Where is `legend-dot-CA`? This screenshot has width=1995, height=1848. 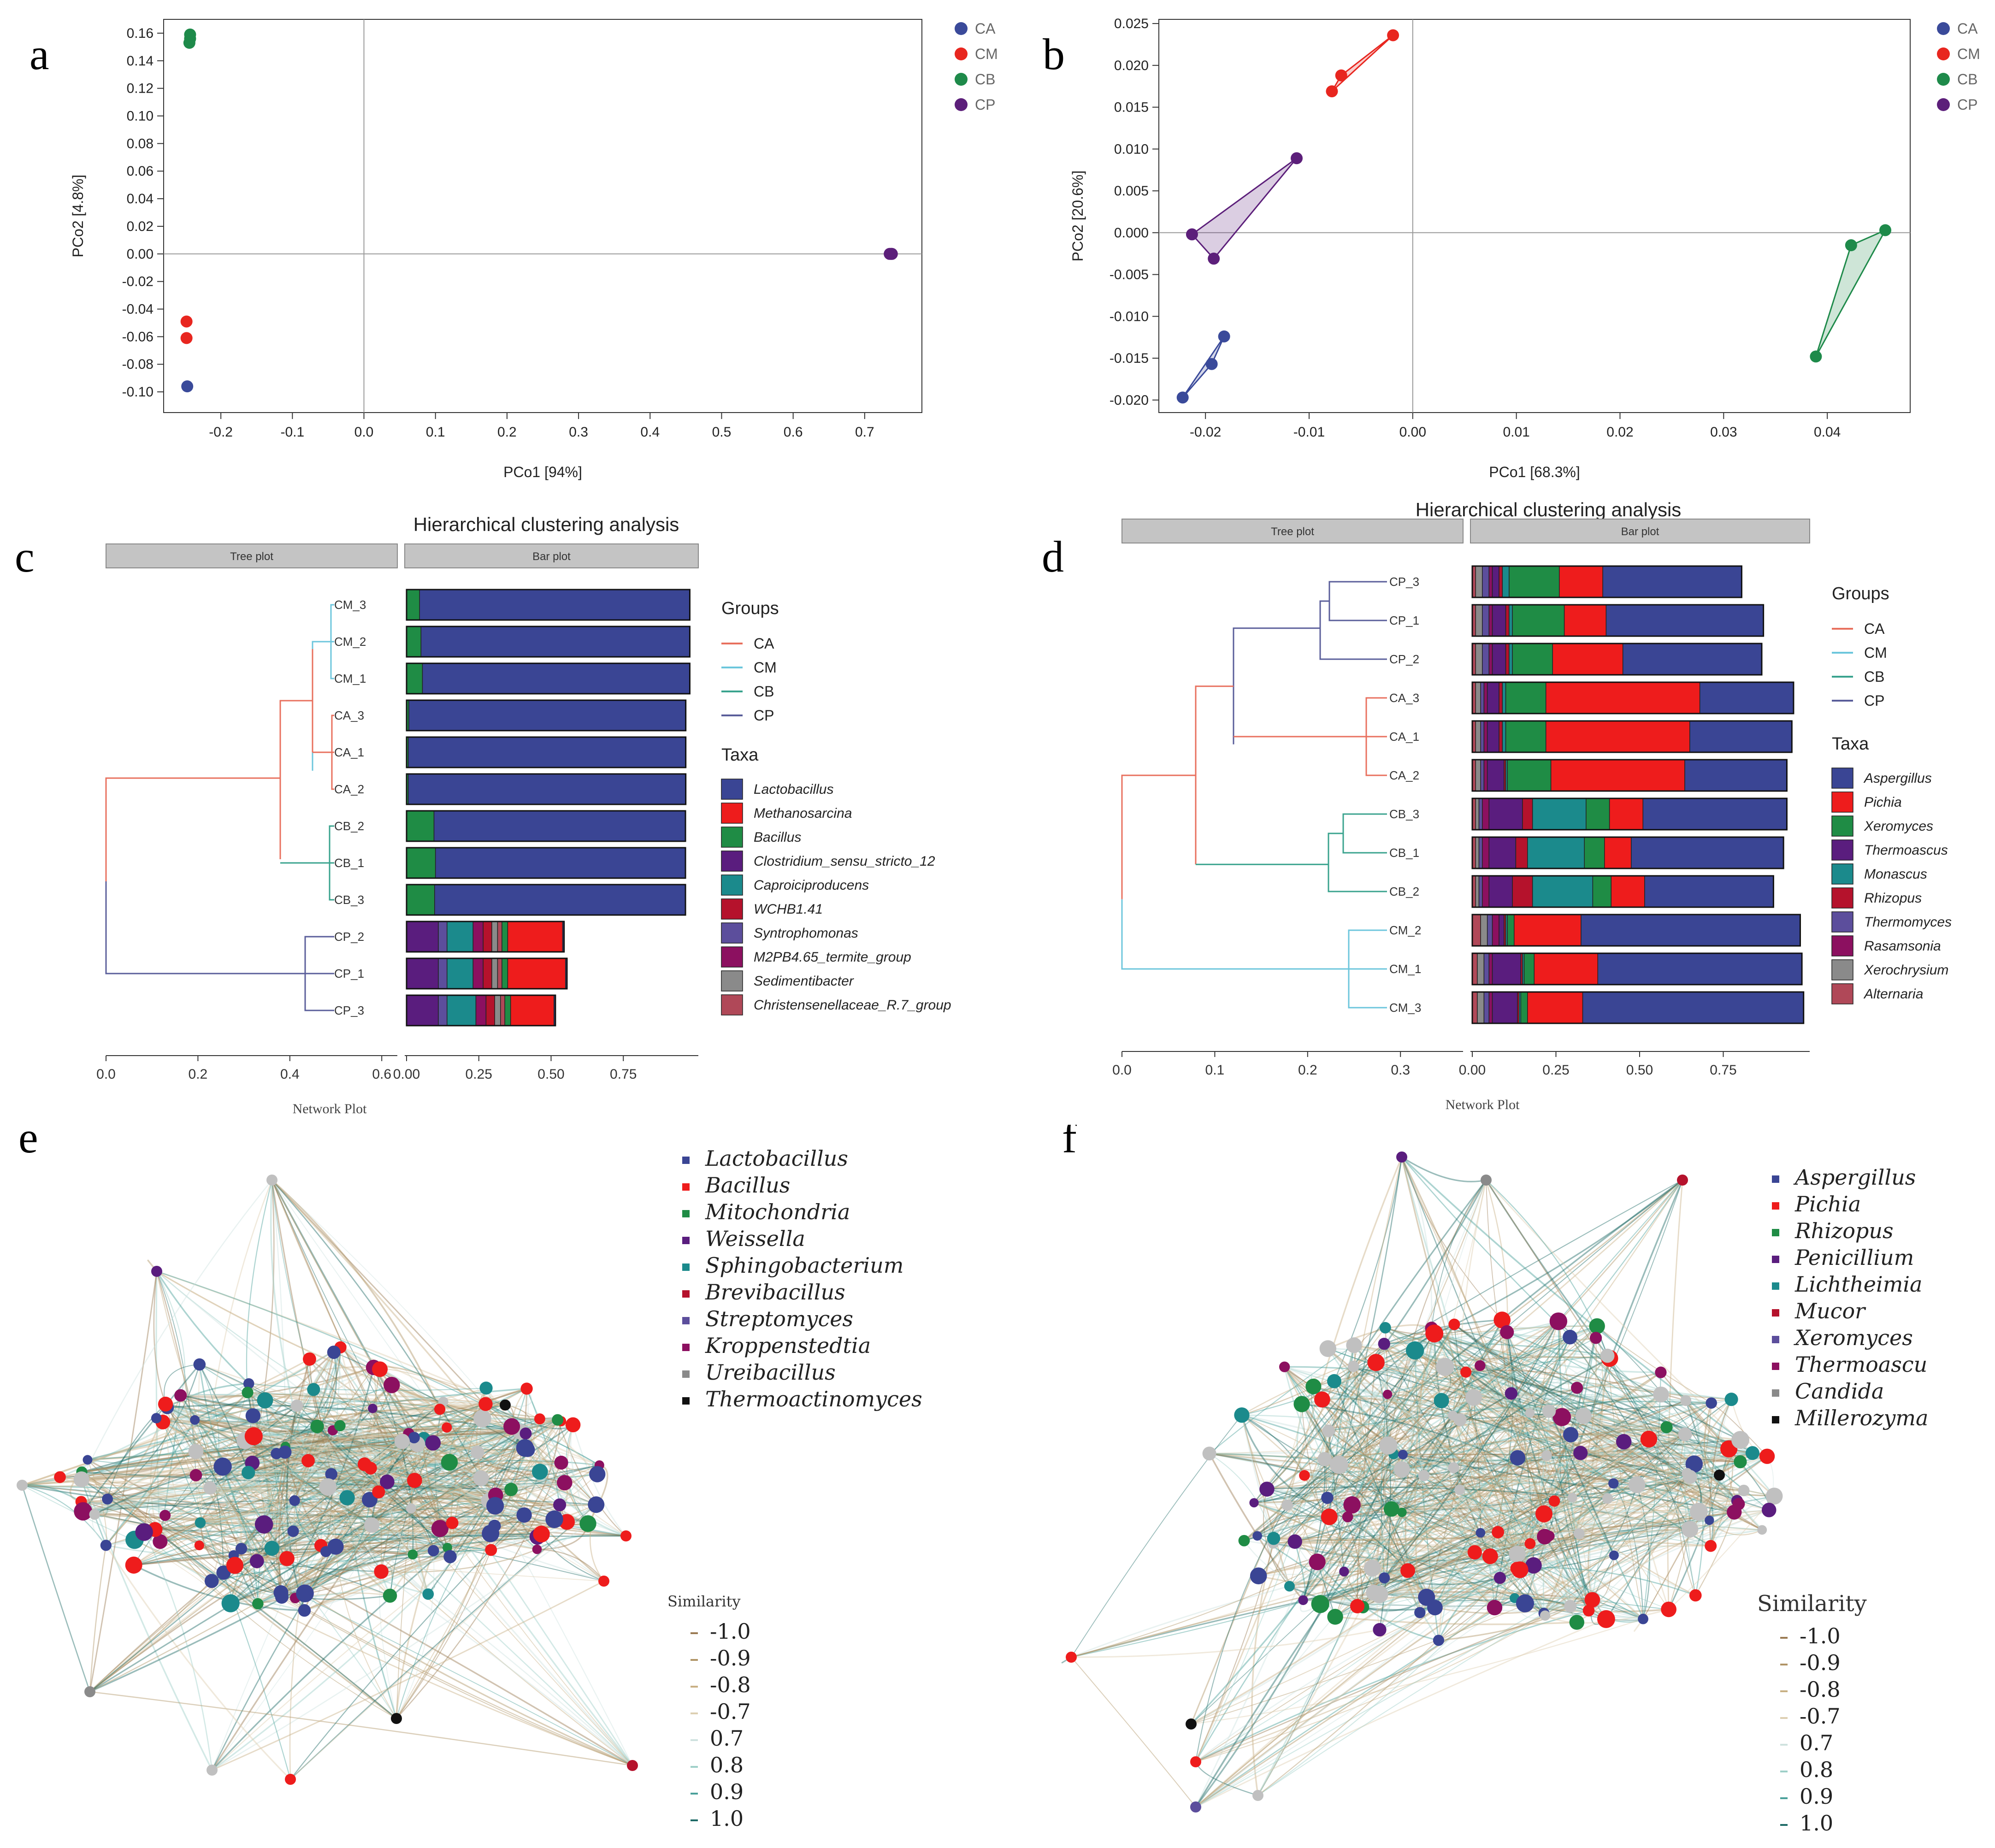 legend-dot-CA is located at coordinates (961, 28).